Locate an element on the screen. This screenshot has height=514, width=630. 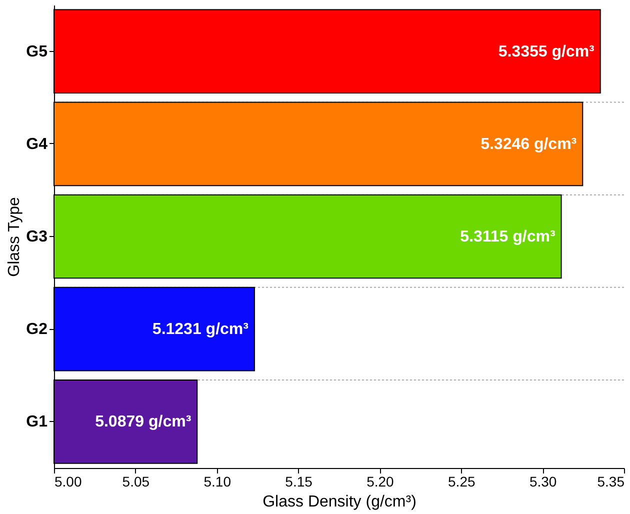
y-tick-label: G2 is located at coordinates (37, 329).